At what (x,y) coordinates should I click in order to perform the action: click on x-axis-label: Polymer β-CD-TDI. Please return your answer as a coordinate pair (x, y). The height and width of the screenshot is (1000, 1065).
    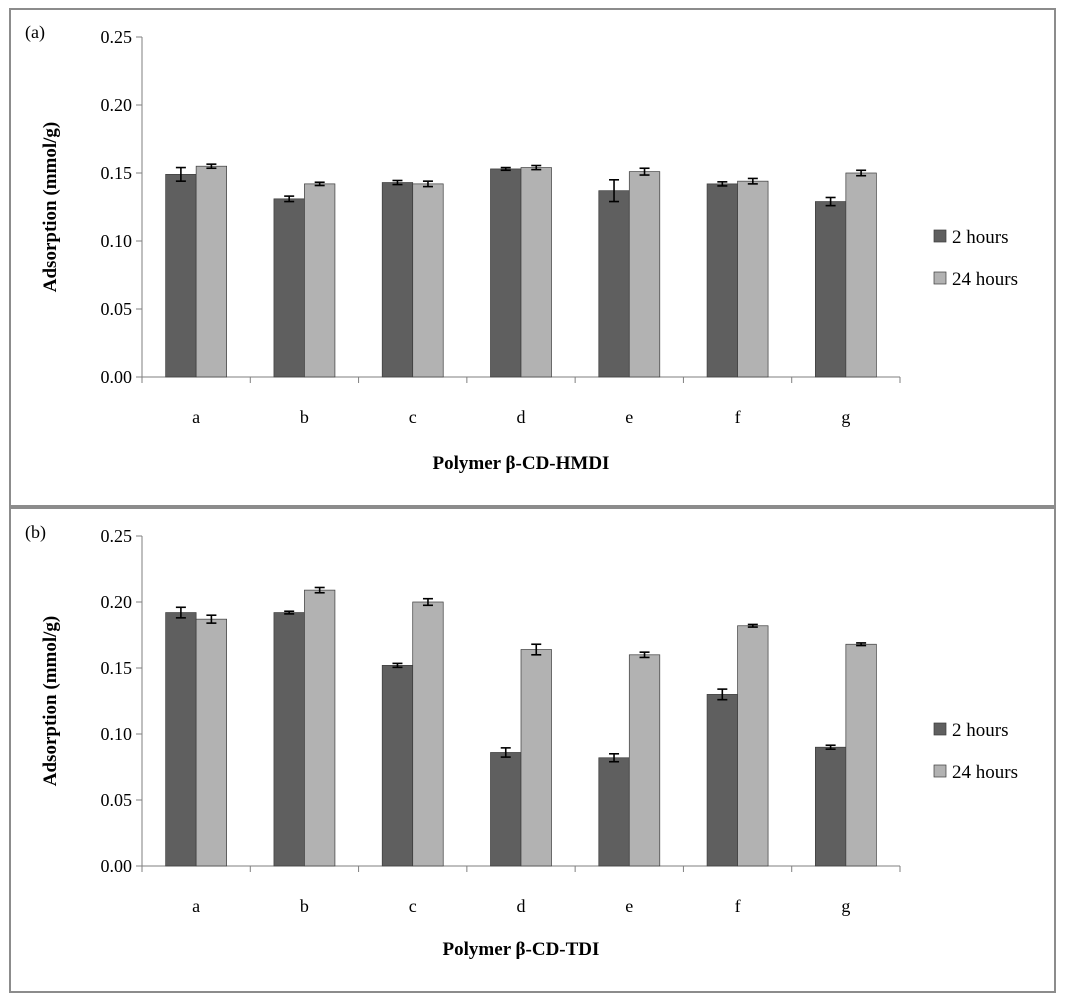
    Looking at the image, I should click on (521, 949).